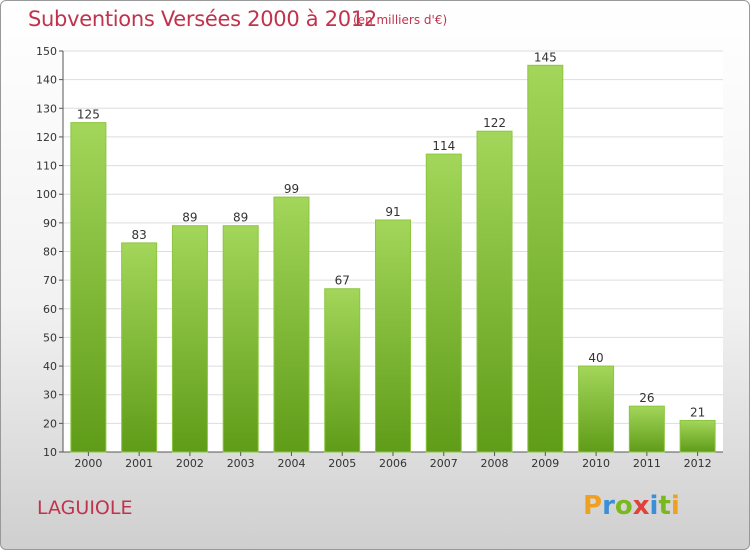 Image resolution: width=750 pixels, height=550 pixels. I want to click on y-tick-label: 10, so click(50, 452).